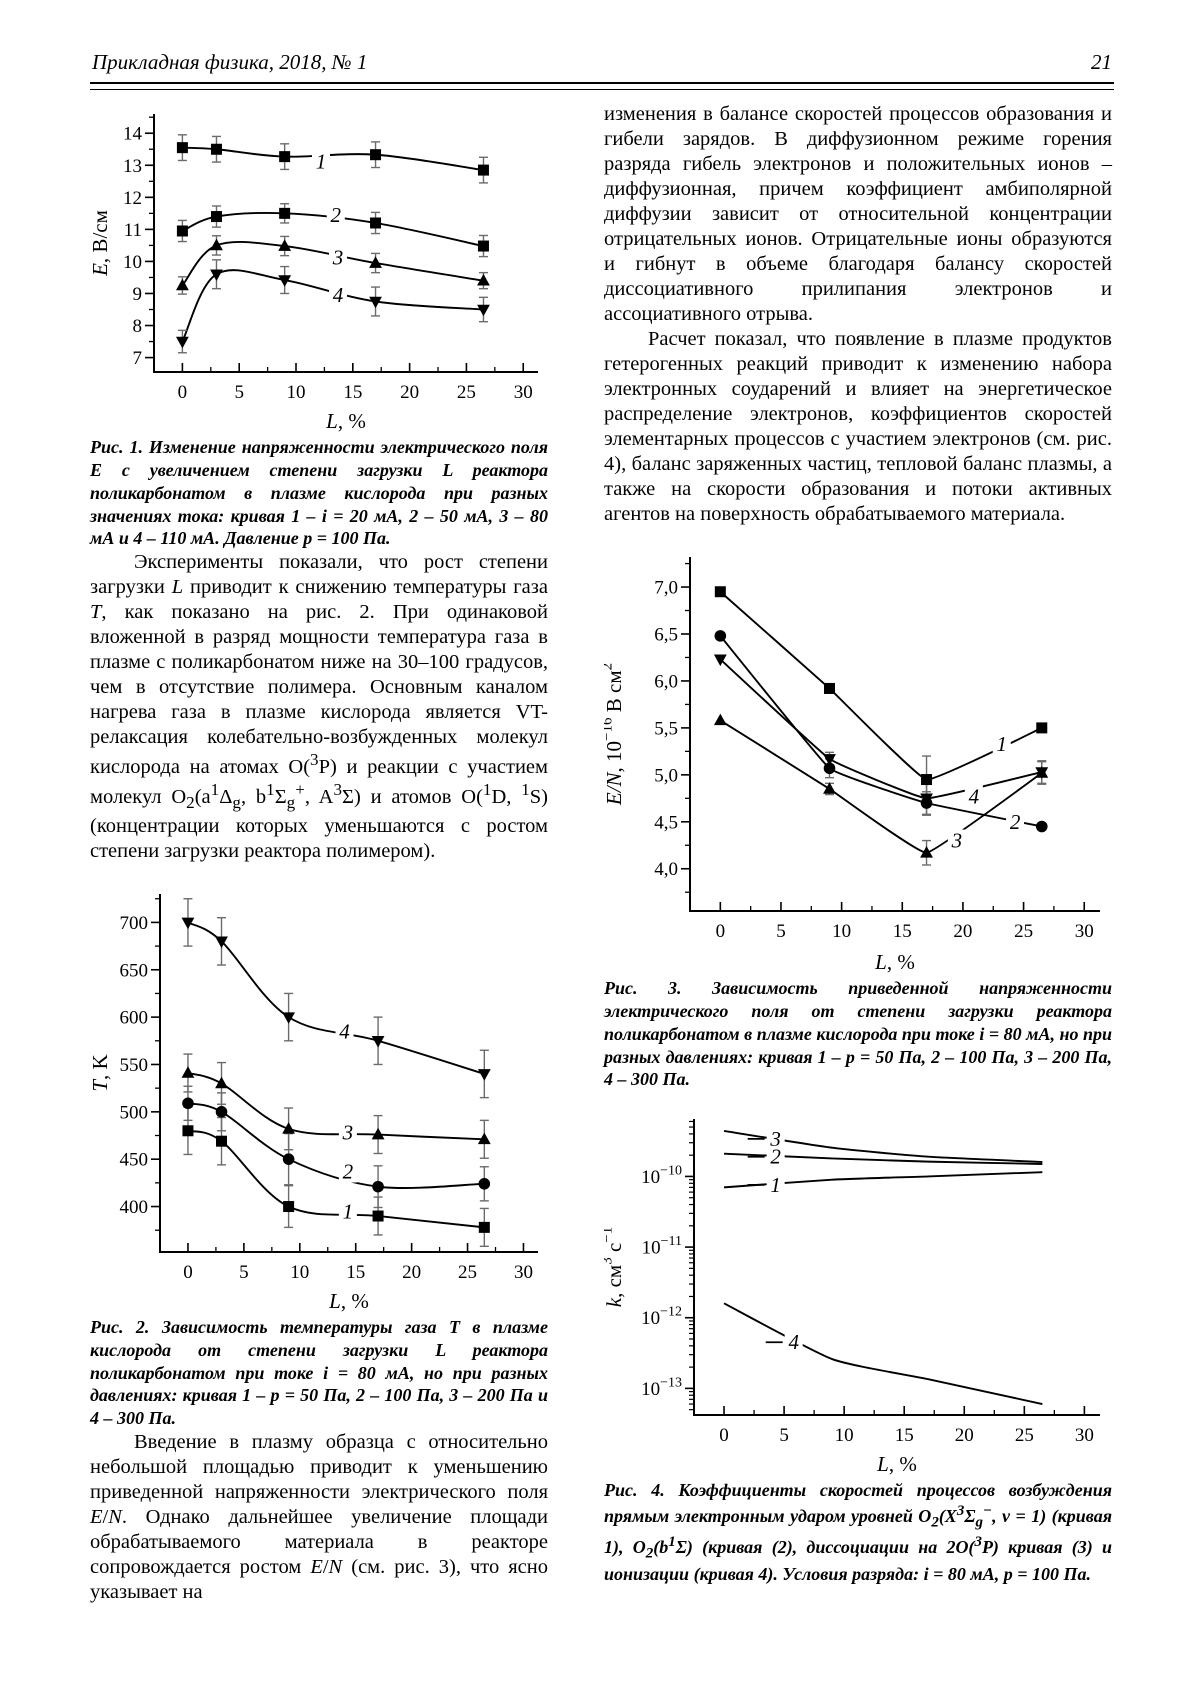 The width and height of the screenshot is (1200, 1698). Describe the element at coordinates (1101, 62) in the screenshot. I see `page-number: 21` at that location.